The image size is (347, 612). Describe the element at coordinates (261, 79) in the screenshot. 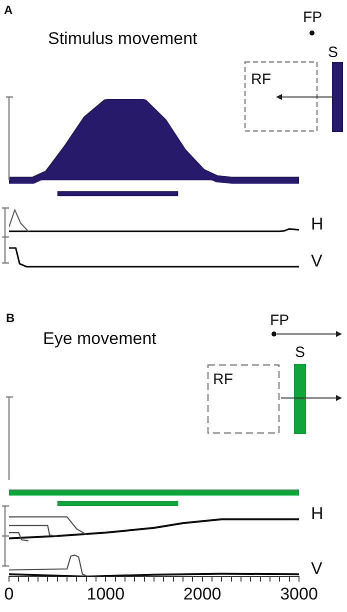

I see `text: RF` at that location.